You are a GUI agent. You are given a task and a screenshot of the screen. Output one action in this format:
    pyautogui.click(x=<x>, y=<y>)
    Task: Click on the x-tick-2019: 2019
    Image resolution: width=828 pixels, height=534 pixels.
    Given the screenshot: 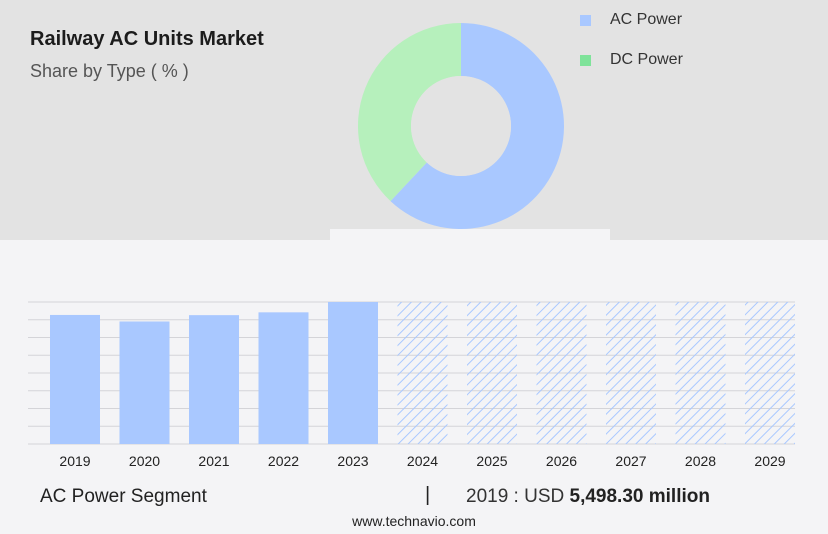 What is the action you would take?
    pyautogui.click(x=74, y=461)
    